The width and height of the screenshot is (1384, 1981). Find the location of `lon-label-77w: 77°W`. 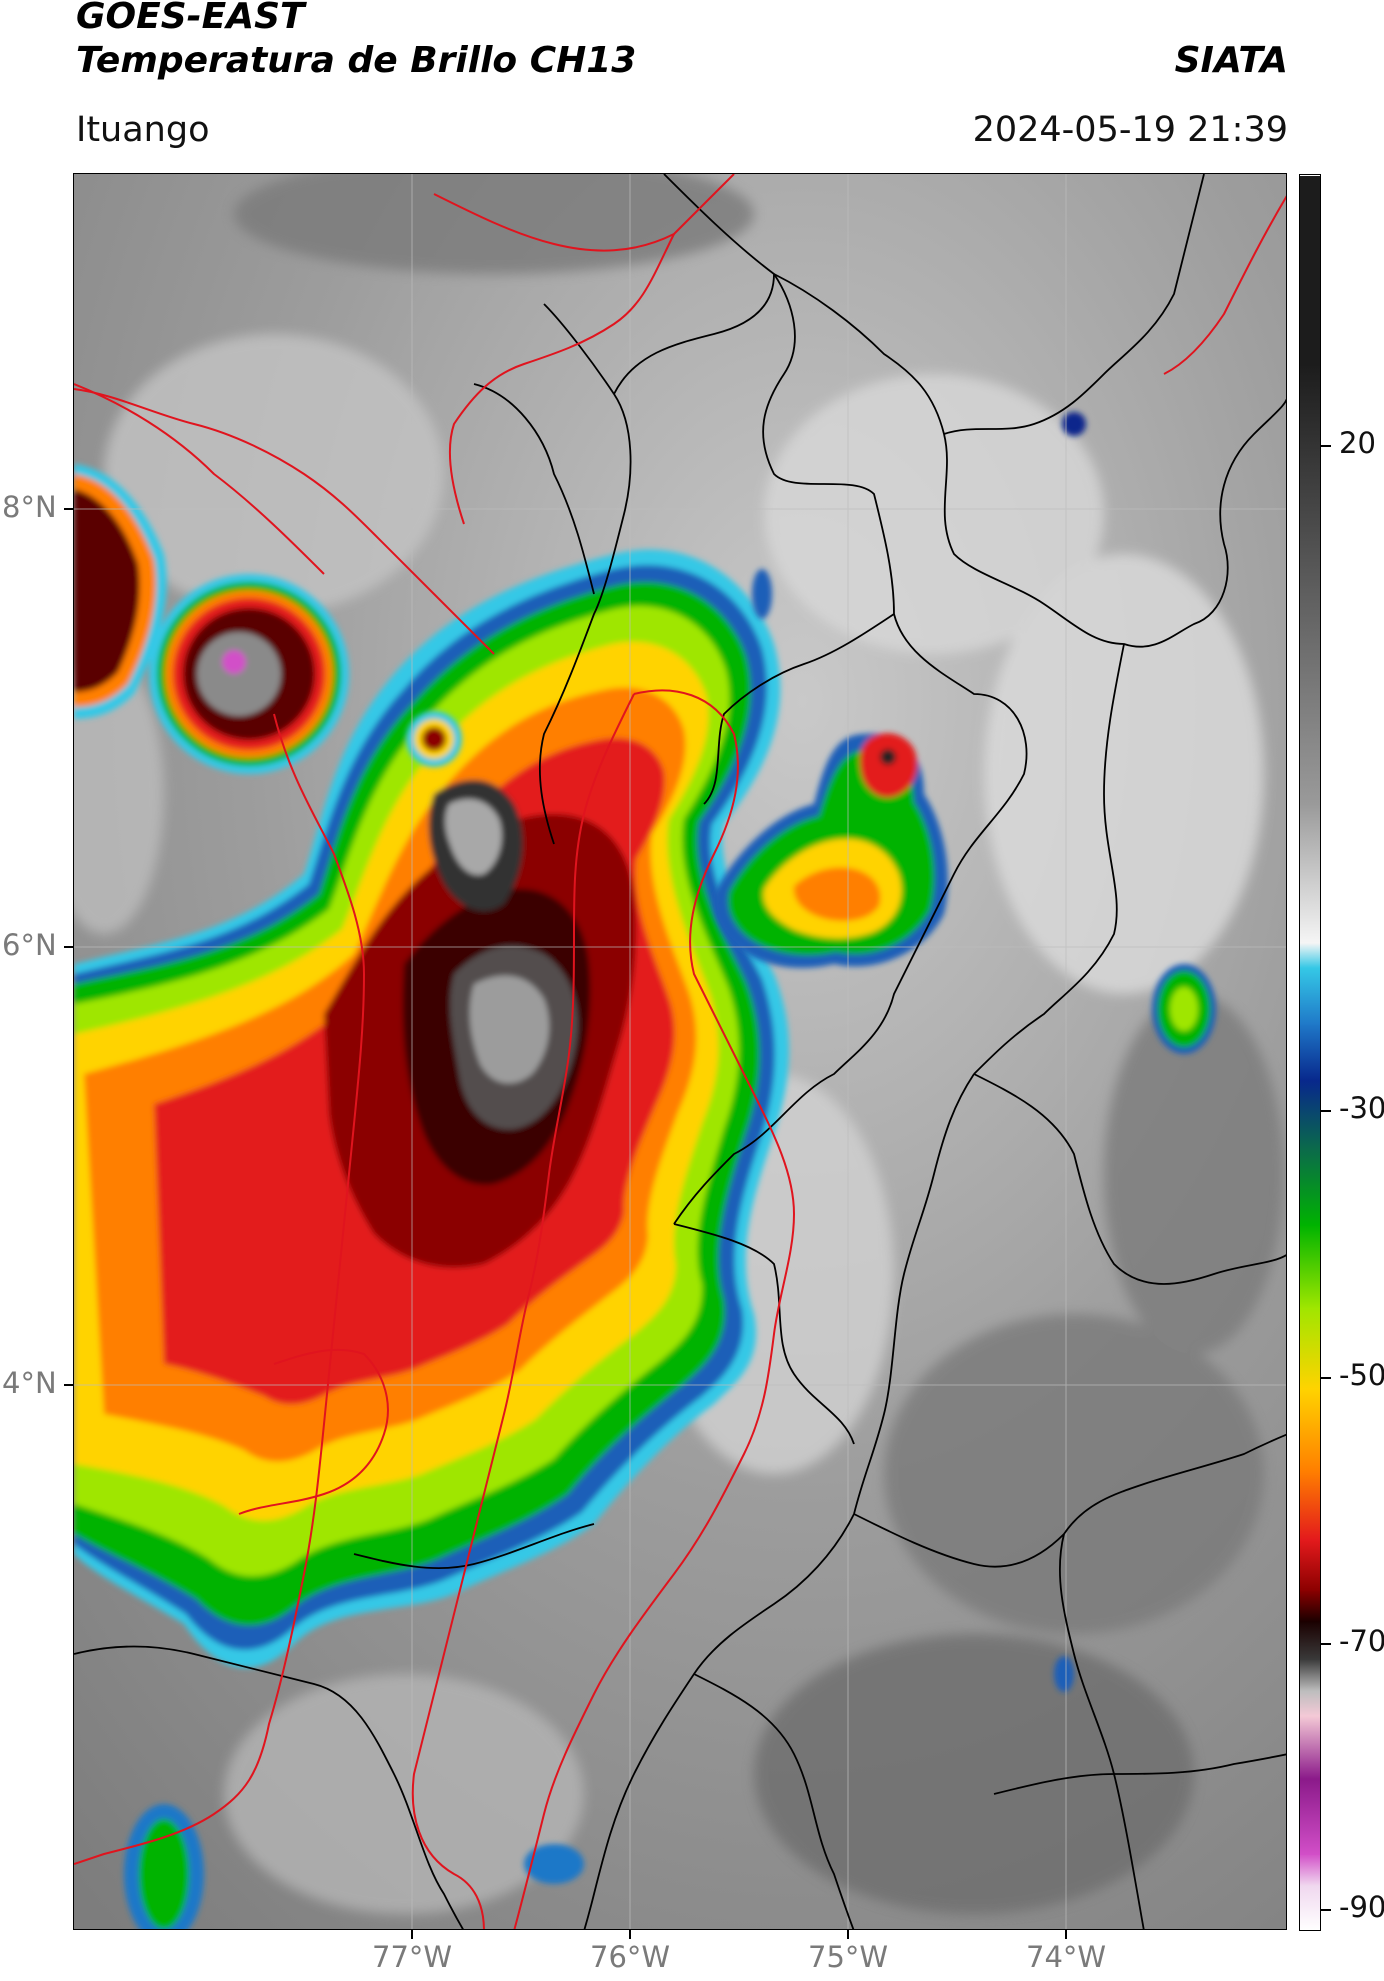

lon-label-77w: 77°W is located at coordinates (412, 1957).